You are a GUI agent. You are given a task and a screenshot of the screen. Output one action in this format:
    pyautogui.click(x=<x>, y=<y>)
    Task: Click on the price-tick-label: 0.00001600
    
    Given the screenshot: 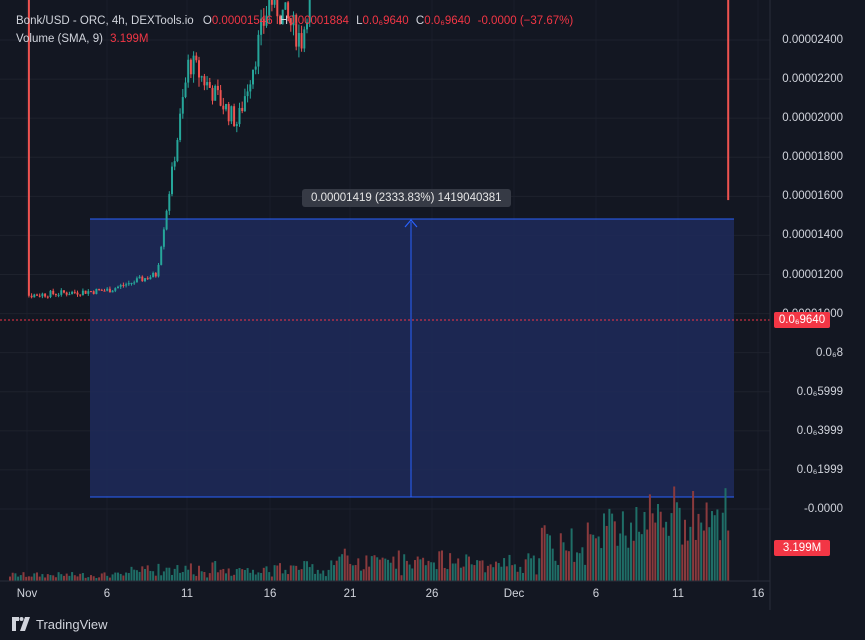 What is the action you would take?
    pyautogui.click(x=812, y=196)
    